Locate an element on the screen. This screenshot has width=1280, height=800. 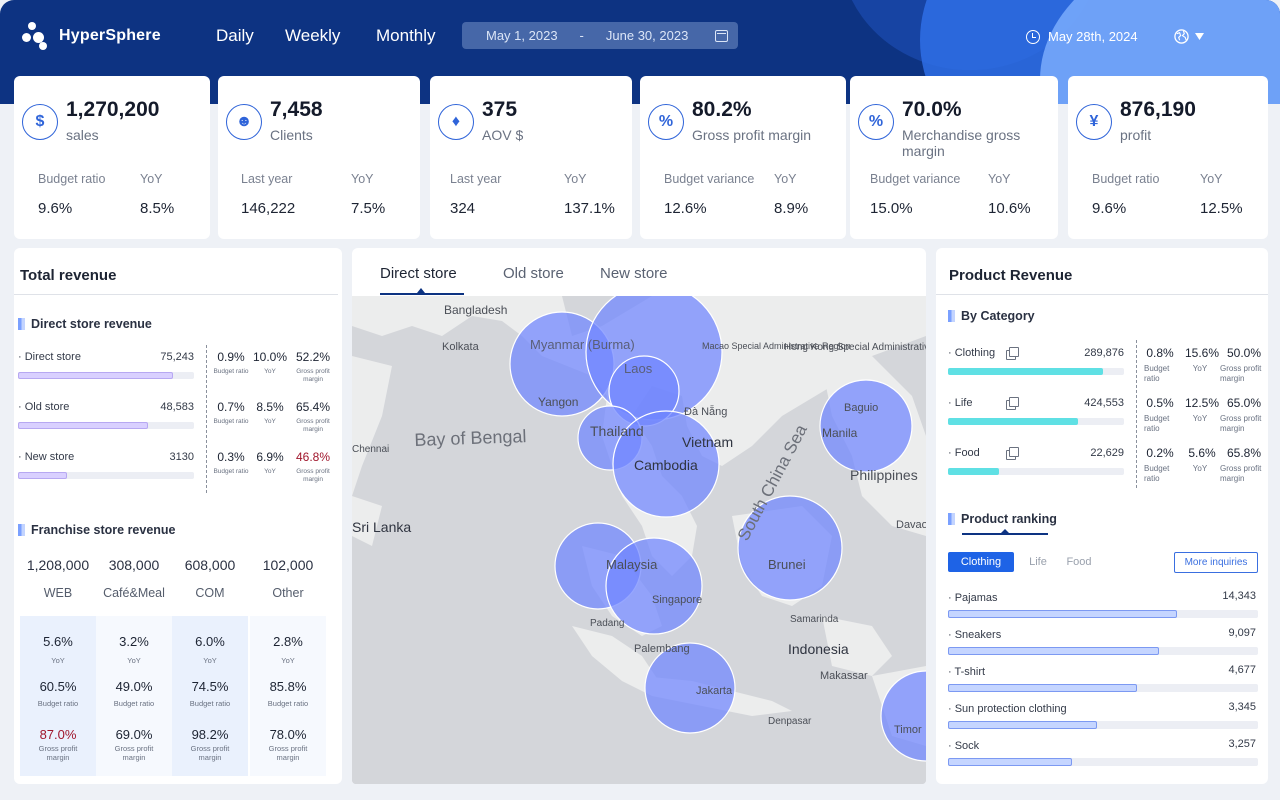
product-ranking-title: Product ranking is located at coordinates (1002, 519).